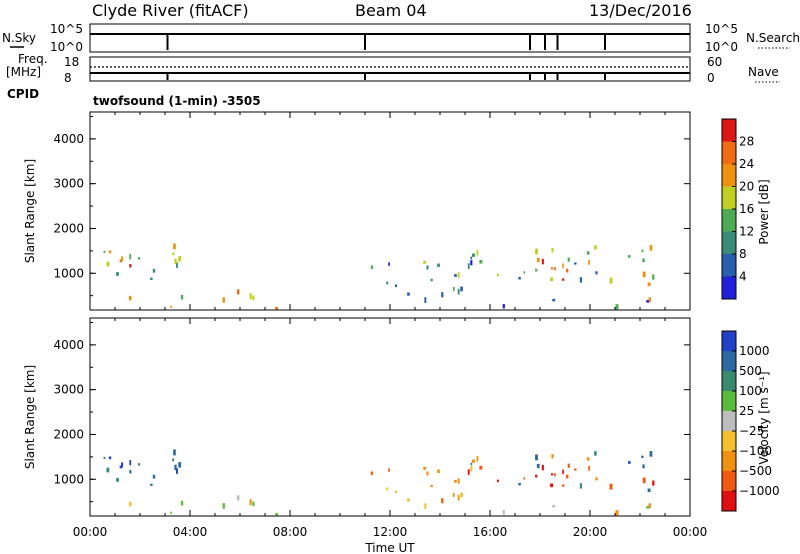 This screenshot has width=800, height=554. I want to click on nave-tick-high: 60, so click(714, 62).